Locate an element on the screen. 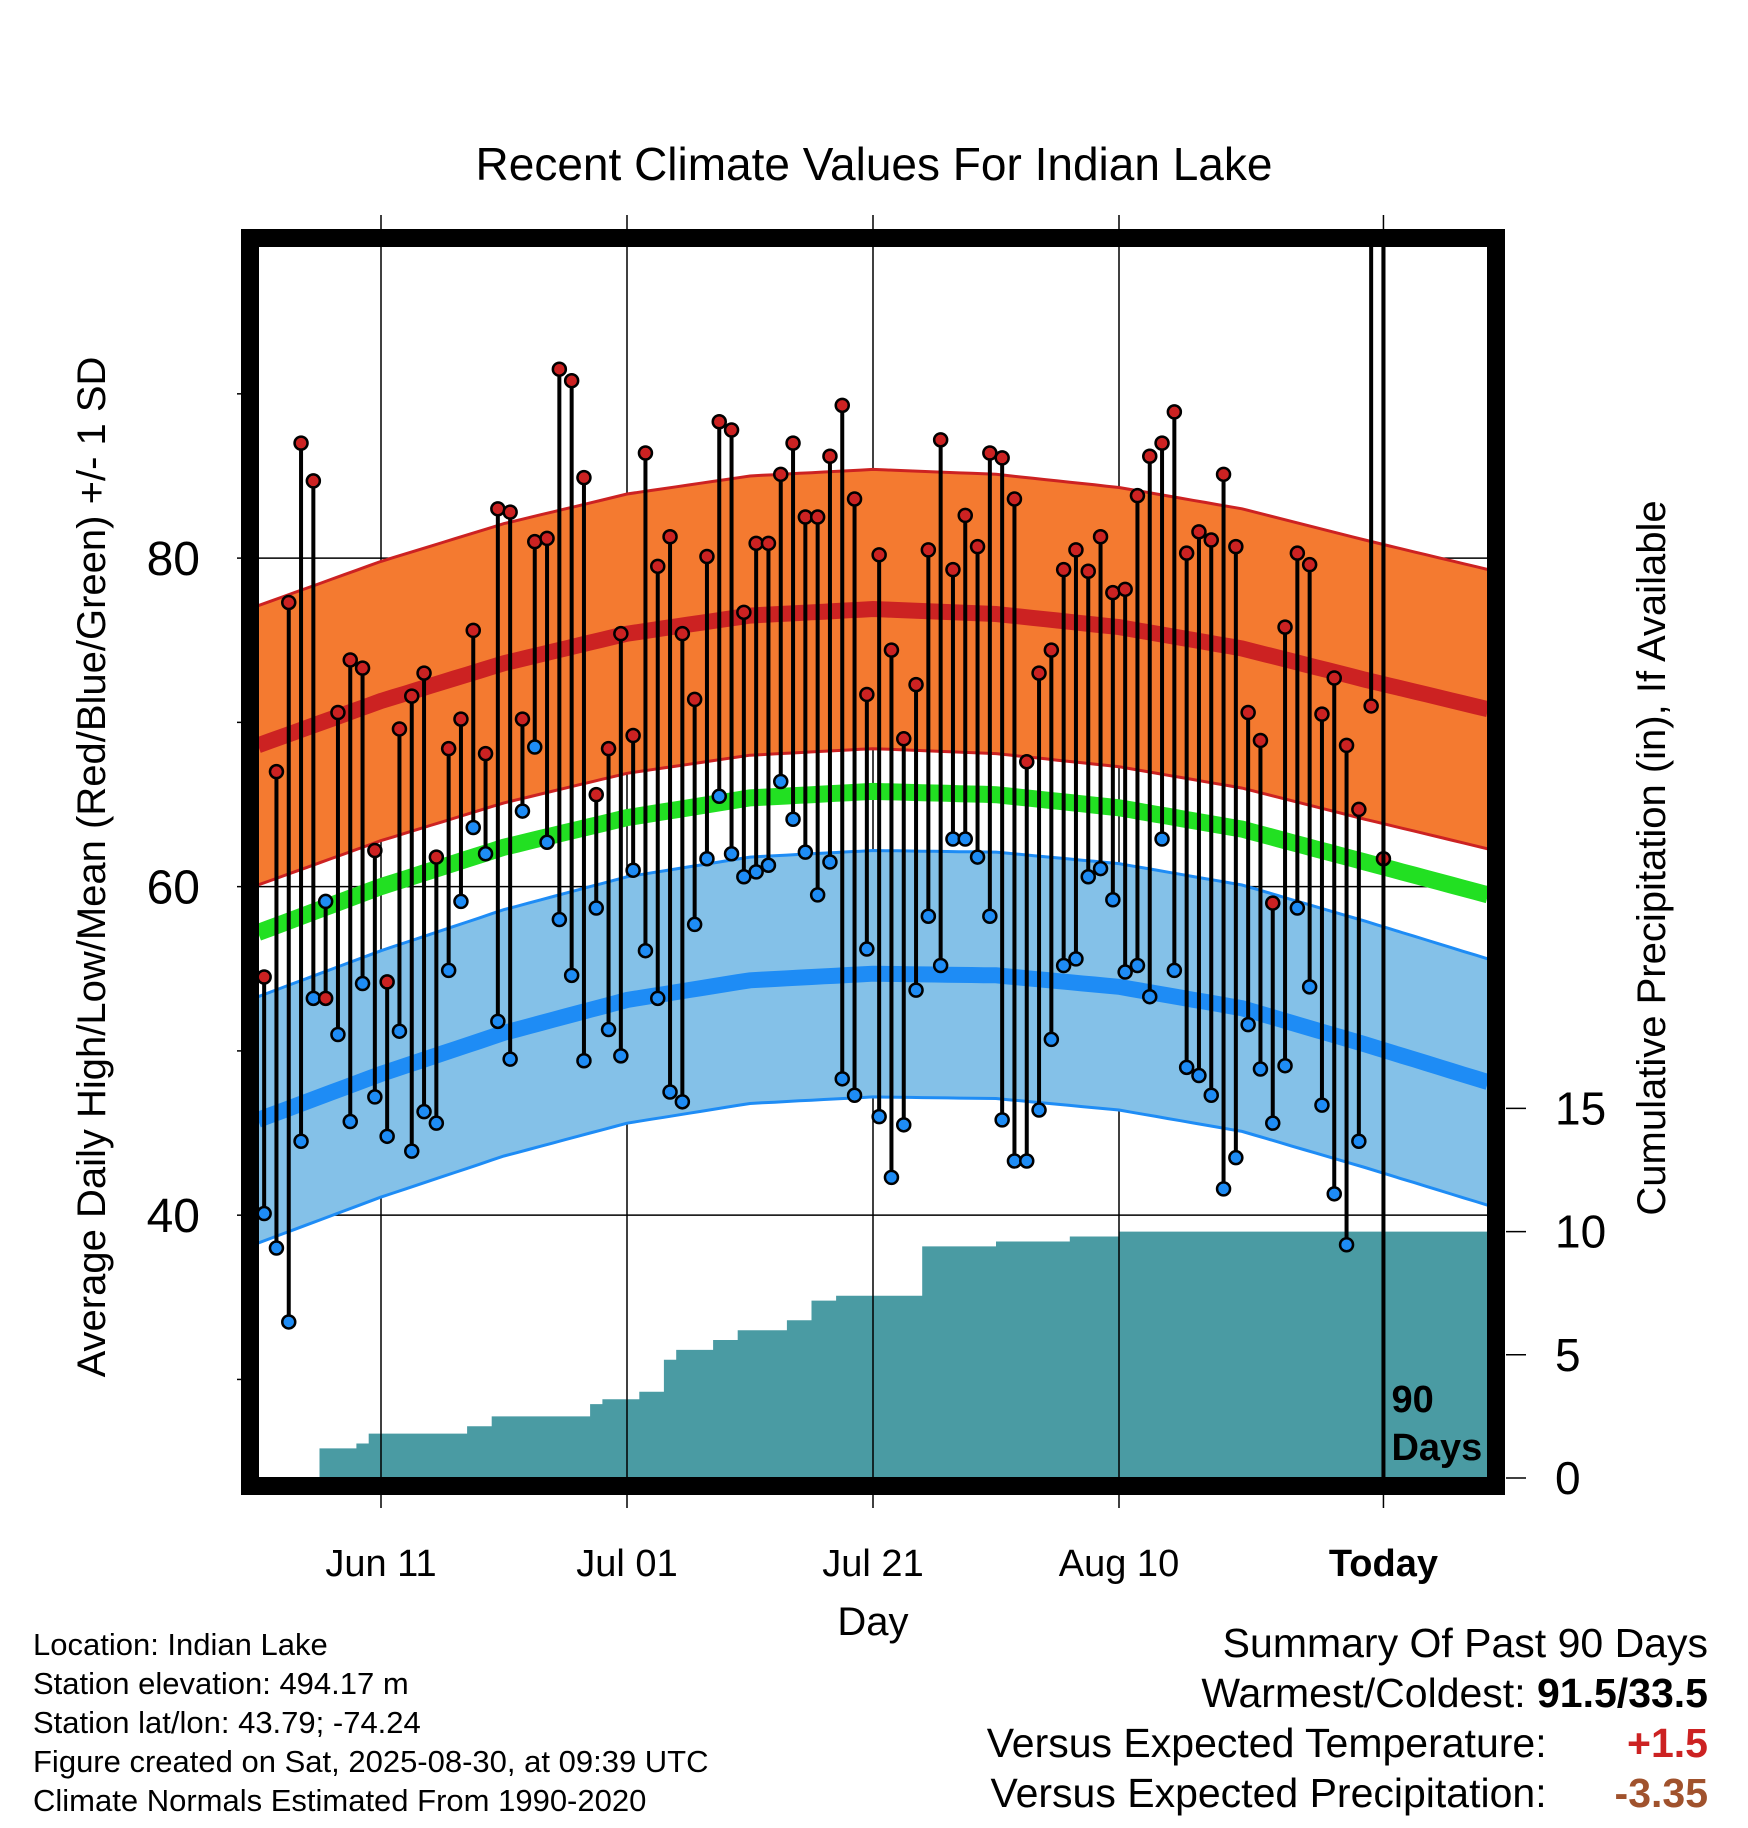 The height and width of the screenshot is (1828, 1748). today-marker-label-1: Days is located at coordinates (1436, 1448).